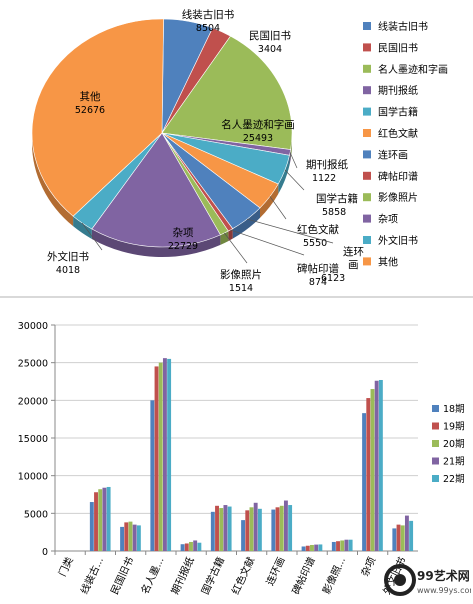  What do you see at coordinates (212, 576) in the screenshot?
I see `x-tick-label: 国学古籍` at bounding box center [212, 576].